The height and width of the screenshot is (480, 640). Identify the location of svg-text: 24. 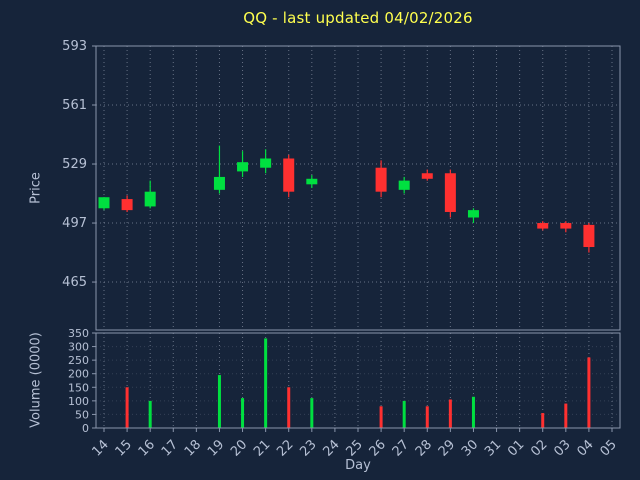
(331, 448).